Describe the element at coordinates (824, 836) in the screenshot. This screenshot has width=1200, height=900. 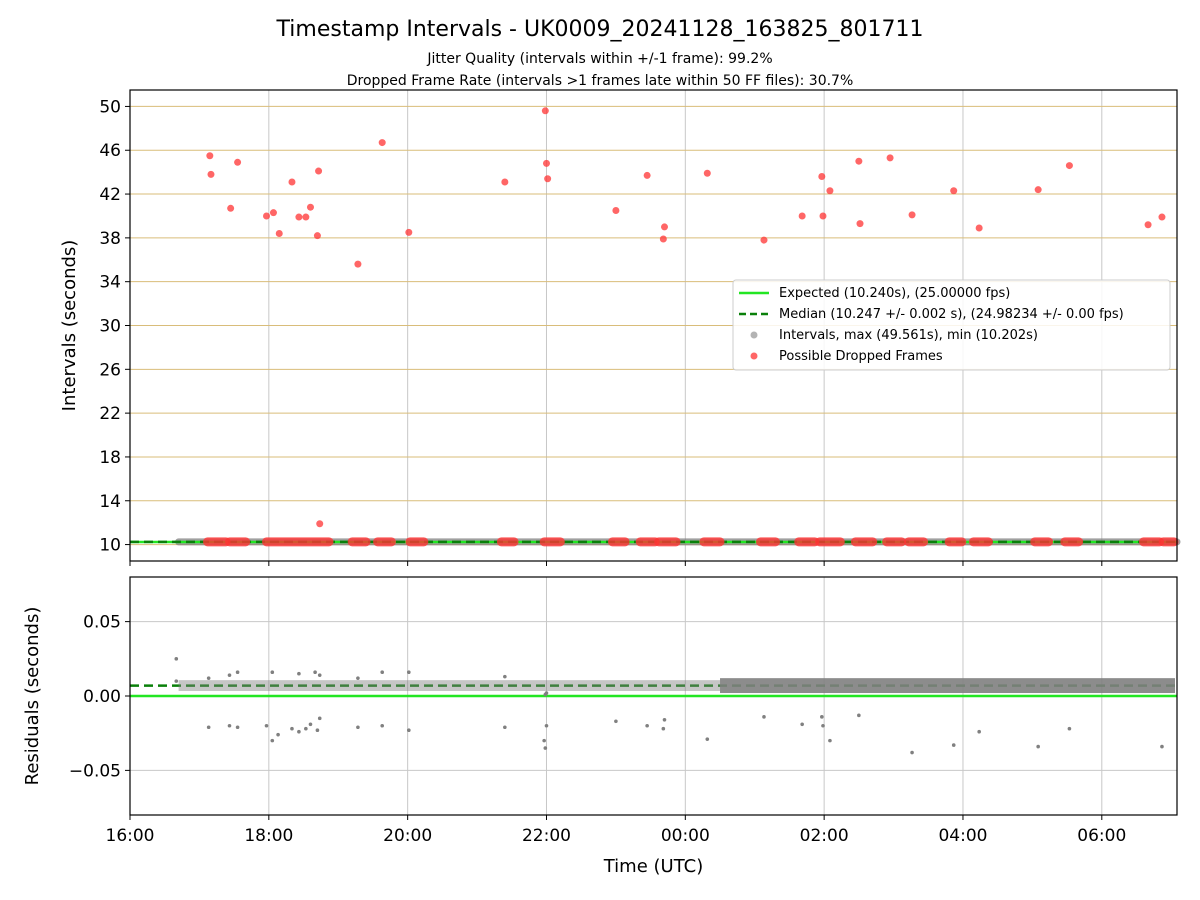
I see `x-tick-label: 02:00` at that location.